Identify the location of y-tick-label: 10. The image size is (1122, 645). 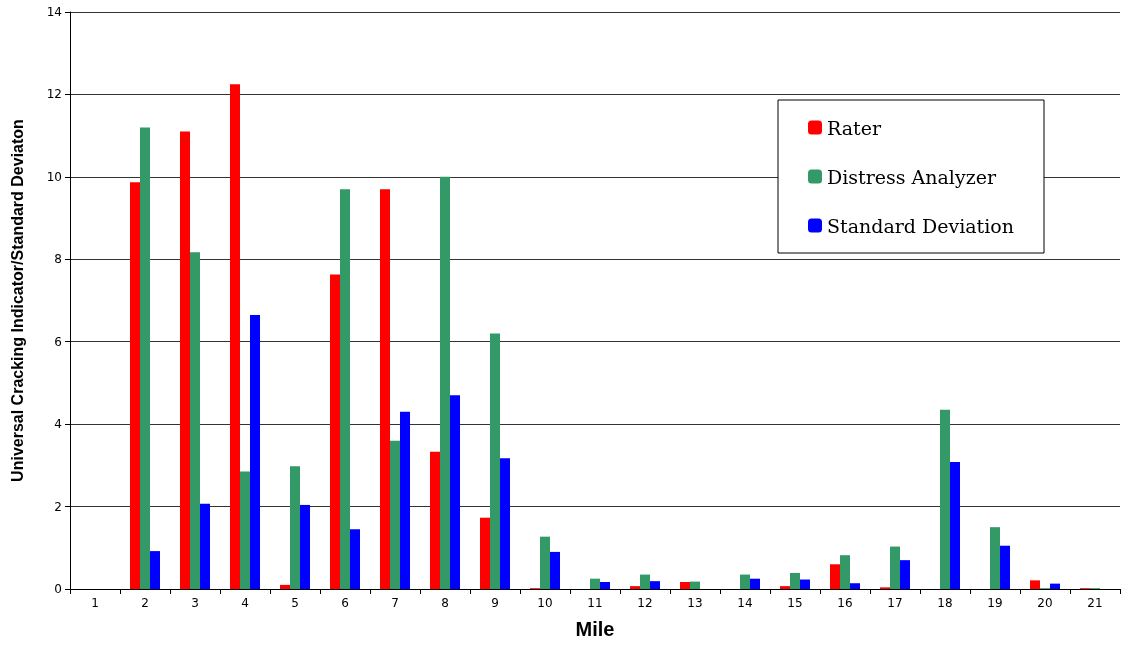
(54, 176).